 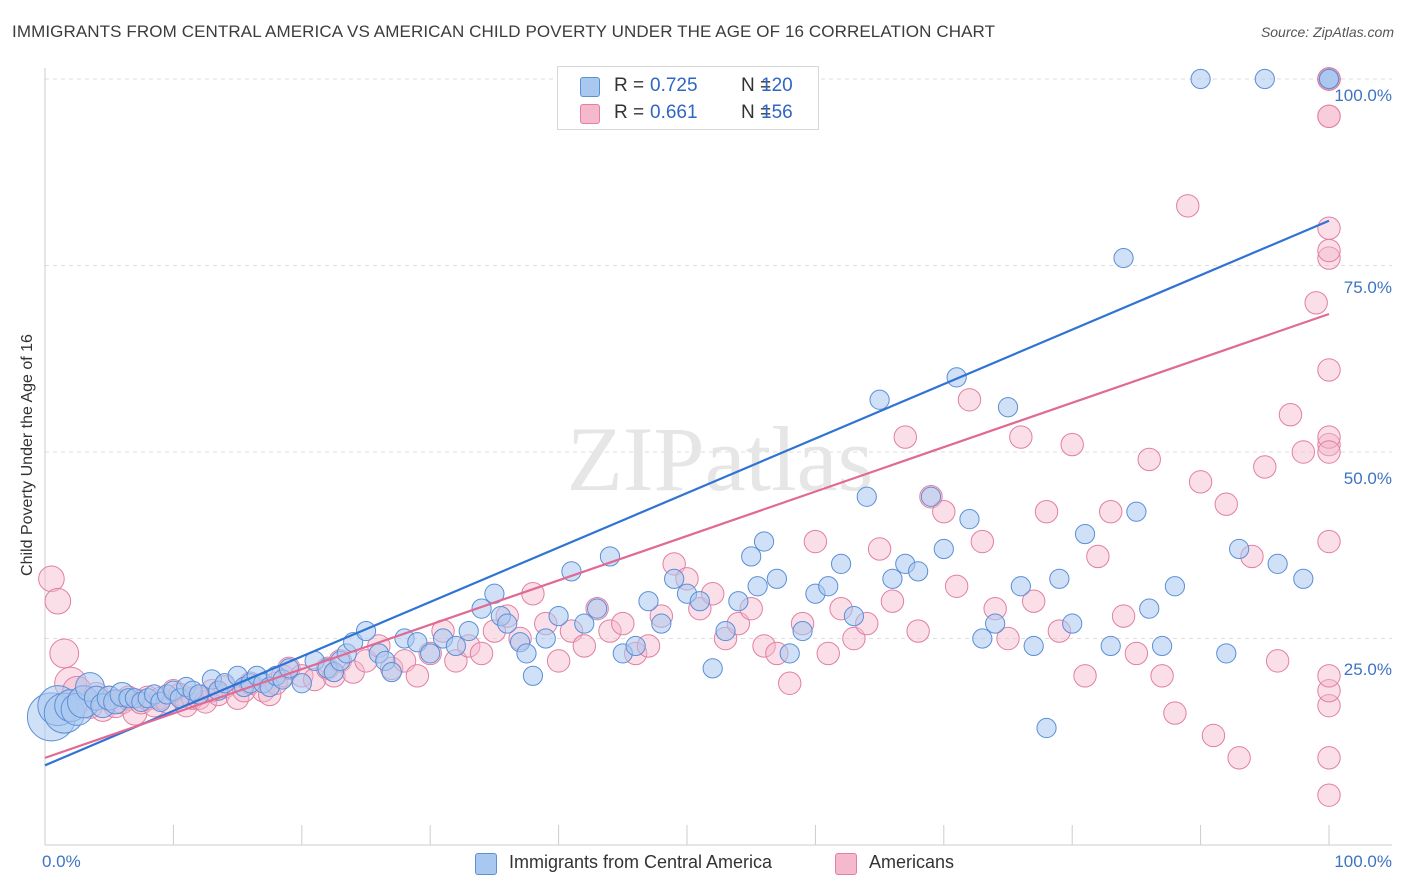 What do you see at coordinates (61, 861) in the screenshot?
I see `x-tick-label: 0.0%` at bounding box center [61, 861].